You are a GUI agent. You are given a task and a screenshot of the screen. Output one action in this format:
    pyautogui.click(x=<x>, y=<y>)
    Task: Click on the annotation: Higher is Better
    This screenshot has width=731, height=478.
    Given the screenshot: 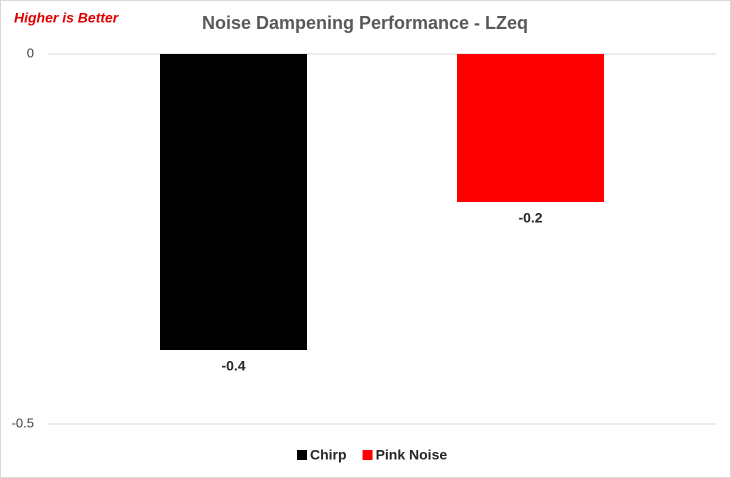 What is the action you would take?
    pyautogui.click(x=67, y=18)
    